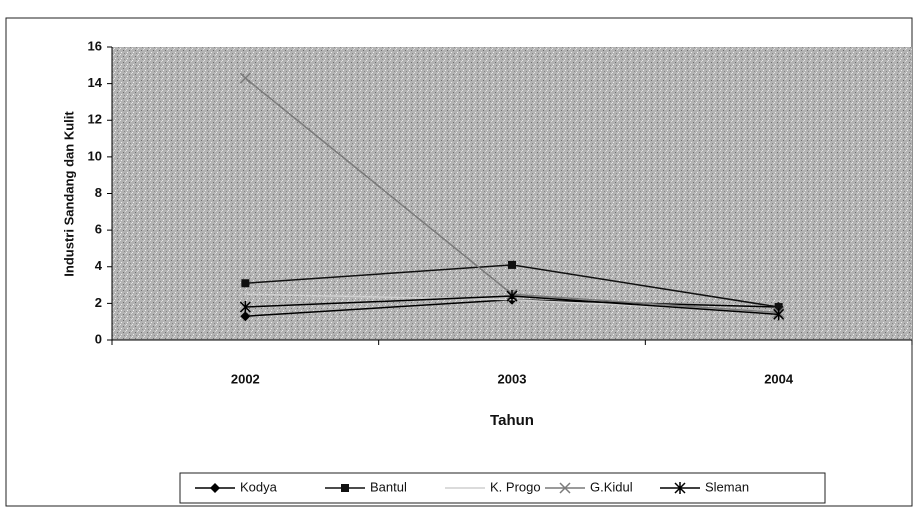  Describe the element at coordinates (99, 265) in the screenshot. I see `y-tick-label: 4` at that location.